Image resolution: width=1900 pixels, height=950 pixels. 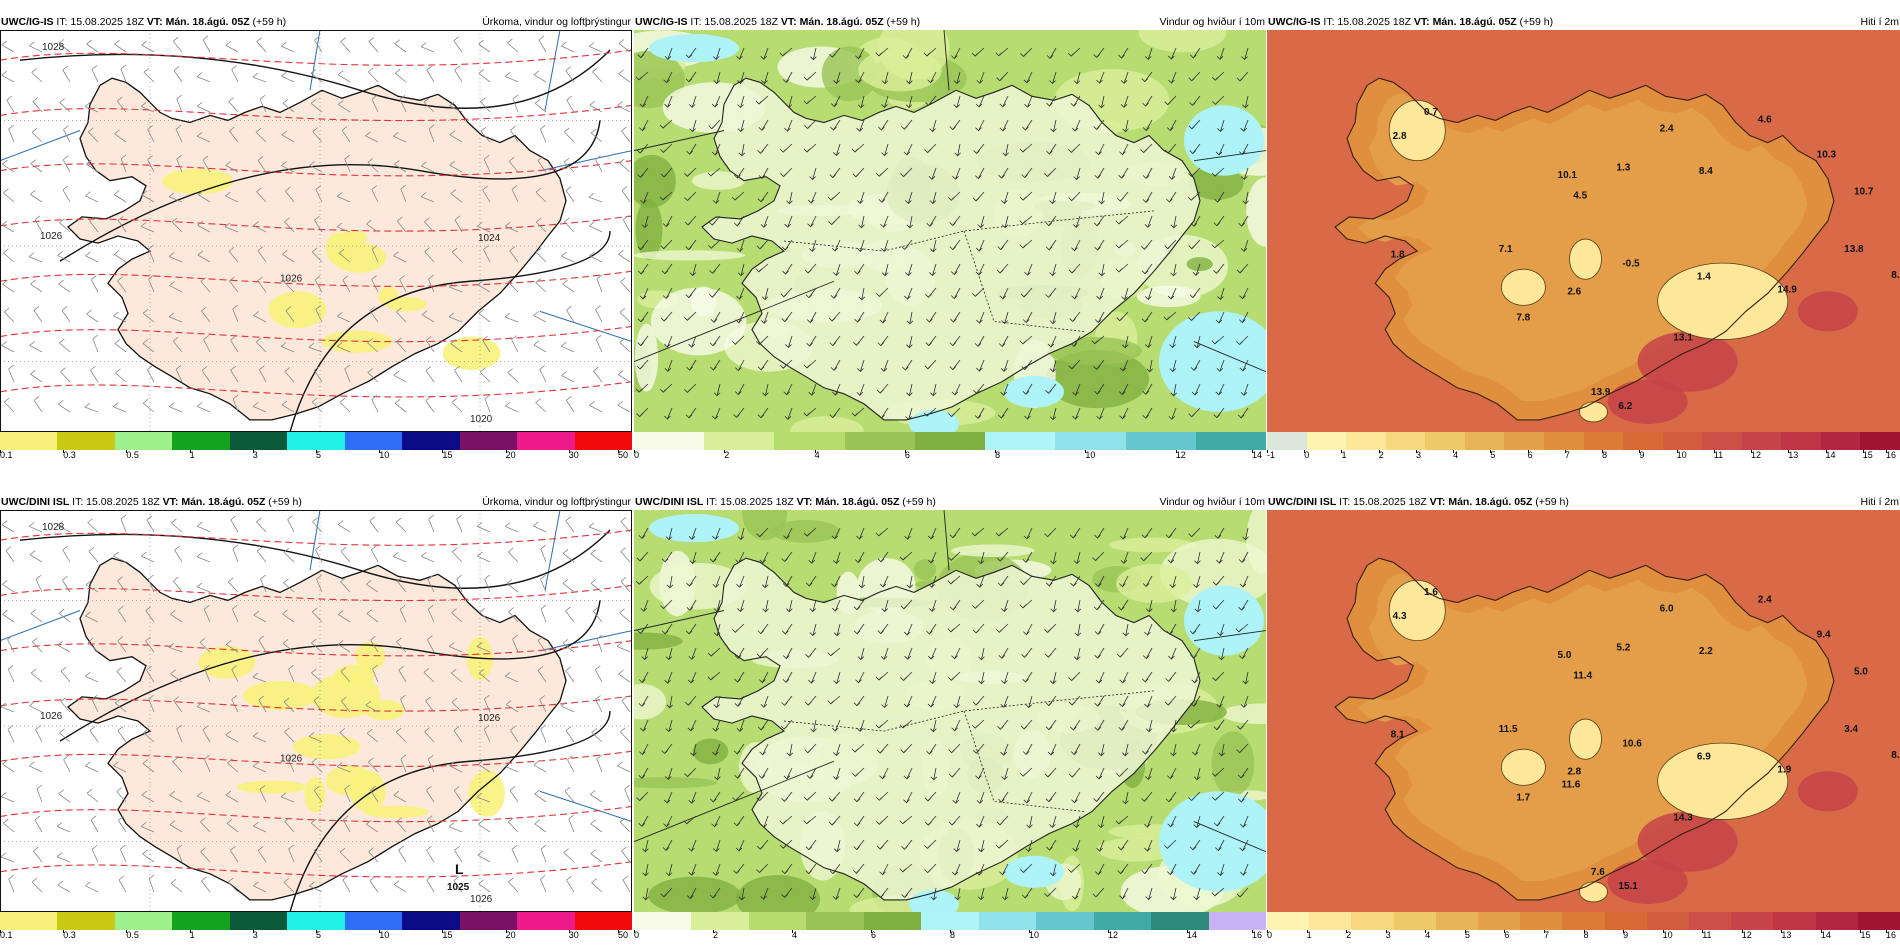 What do you see at coordinates (317, 249) in the screenshot?
I see `land-mask` at bounding box center [317, 249].